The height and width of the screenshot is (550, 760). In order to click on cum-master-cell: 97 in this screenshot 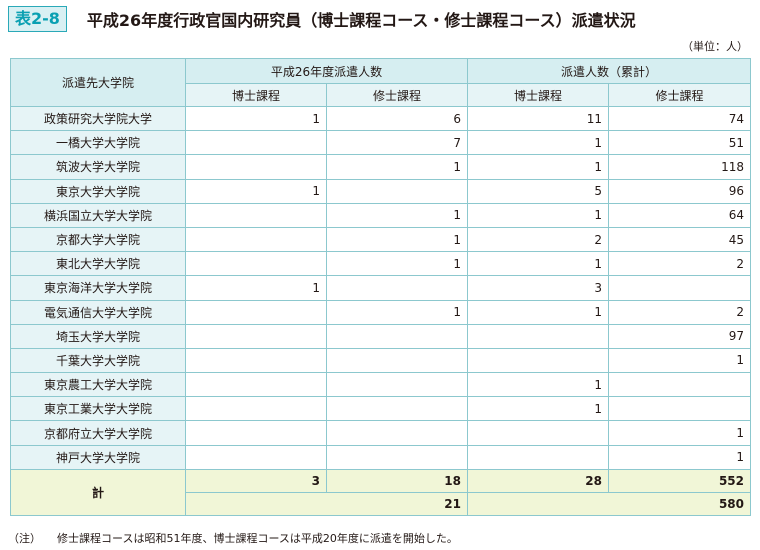, I will do `click(679, 336)`.